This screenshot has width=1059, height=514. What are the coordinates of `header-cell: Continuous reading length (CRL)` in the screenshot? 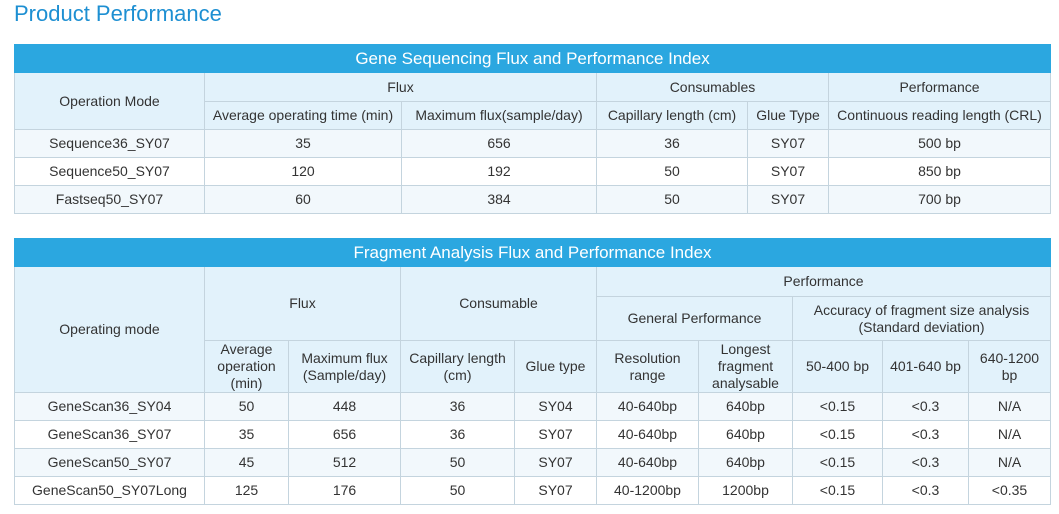 It's located at (939, 115).